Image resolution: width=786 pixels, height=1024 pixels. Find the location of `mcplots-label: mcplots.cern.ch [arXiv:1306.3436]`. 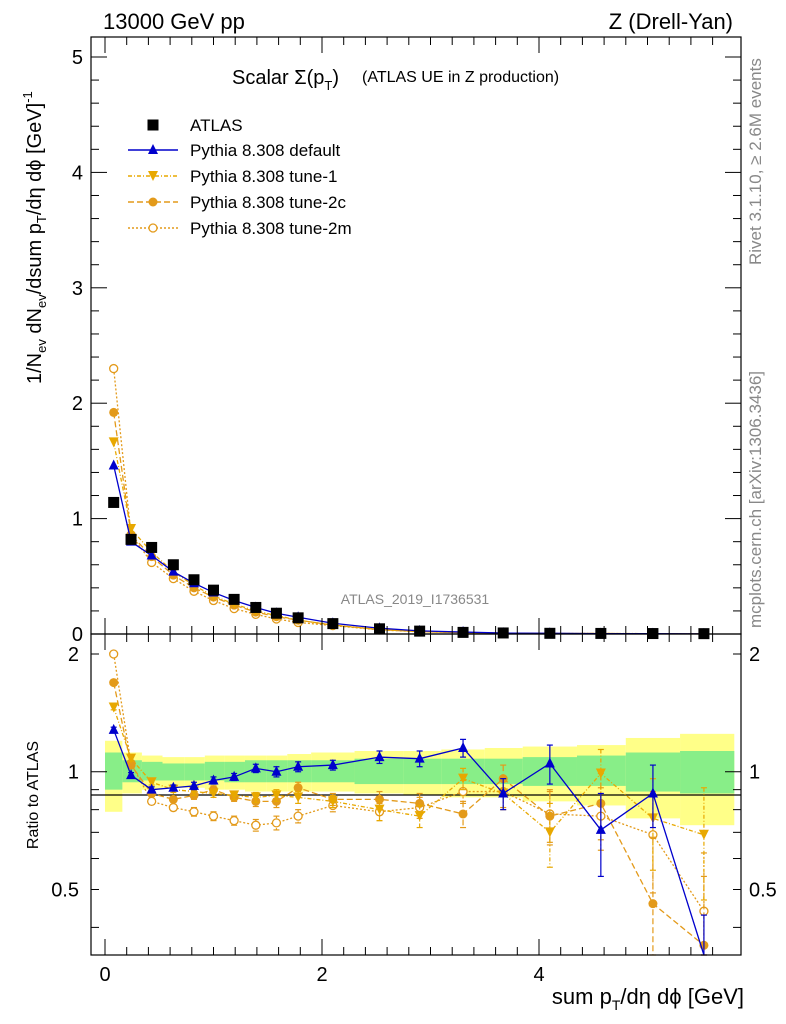

mcplots-label: mcplots.cern.ch [arXiv:1306.3436] is located at coordinates (755, 499).